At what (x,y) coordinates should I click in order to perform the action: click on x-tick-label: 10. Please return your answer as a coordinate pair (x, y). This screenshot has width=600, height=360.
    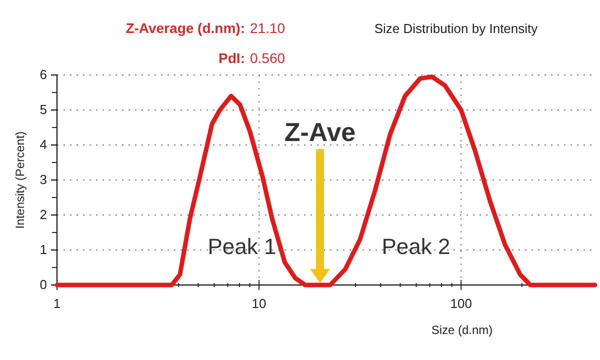
    Looking at the image, I should click on (259, 304).